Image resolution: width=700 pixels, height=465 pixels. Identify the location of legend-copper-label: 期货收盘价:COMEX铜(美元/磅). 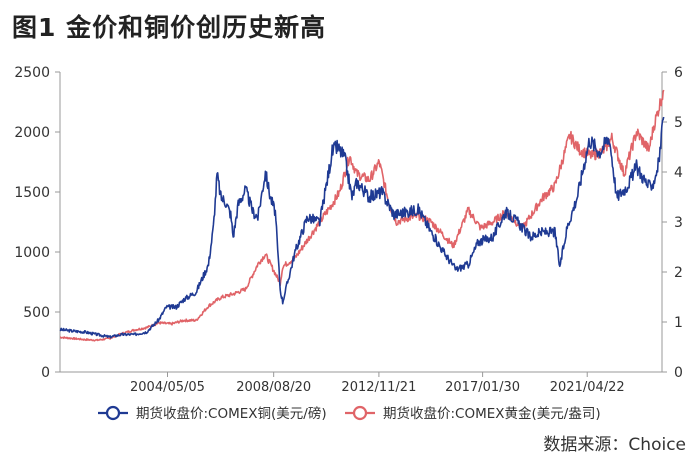
(231, 413).